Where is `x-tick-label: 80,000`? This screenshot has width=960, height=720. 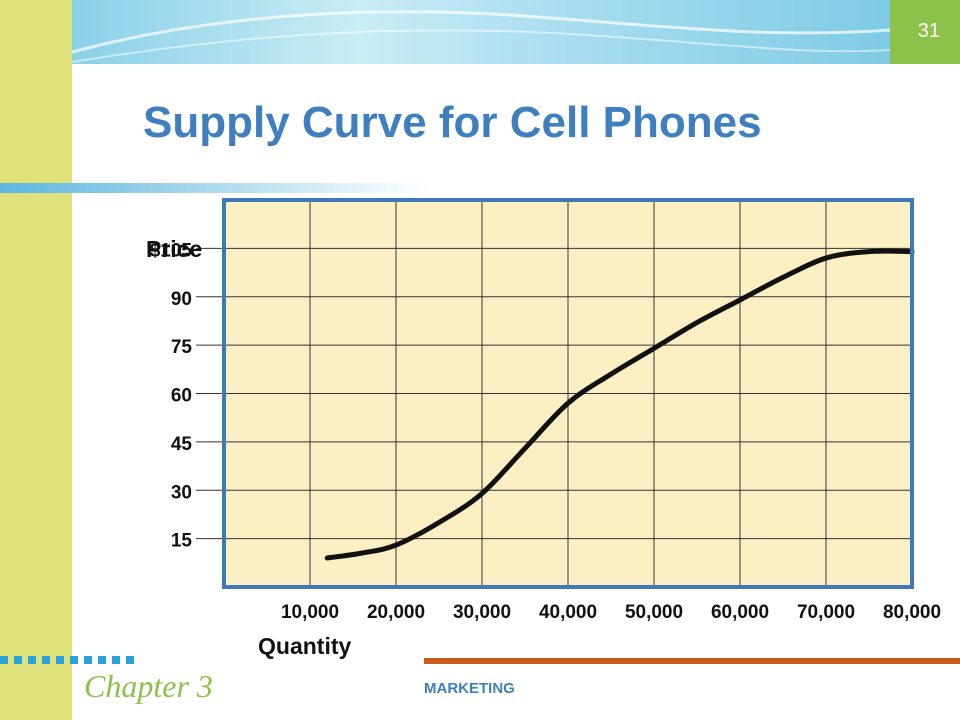 x-tick-label: 80,000 is located at coordinates (912, 612).